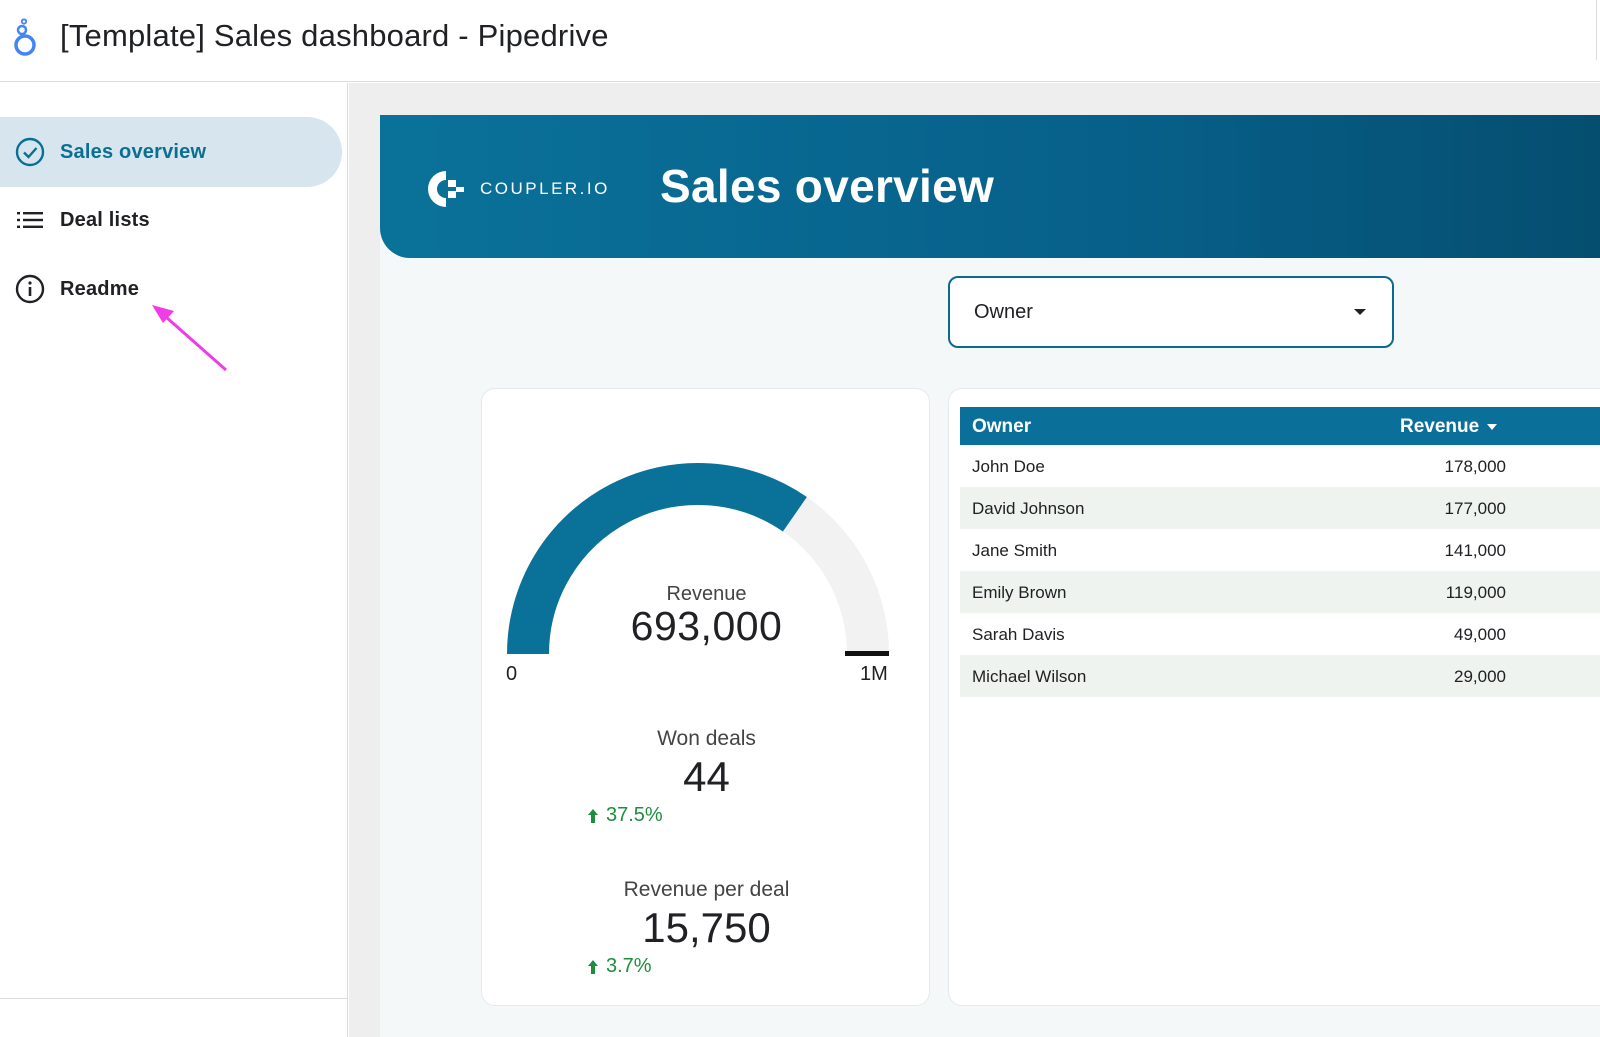 This screenshot has width=1600, height=1037. What do you see at coordinates (446, 189) in the screenshot?
I see `coupler-logo-icon` at bounding box center [446, 189].